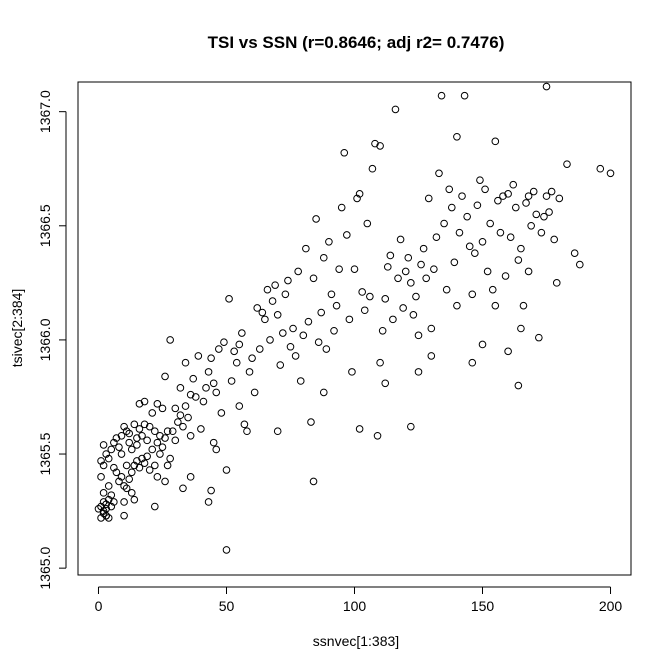 The width and height of the screenshot is (672, 671). I want to click on y-tick-label: 1367.0, so click(45, 111).